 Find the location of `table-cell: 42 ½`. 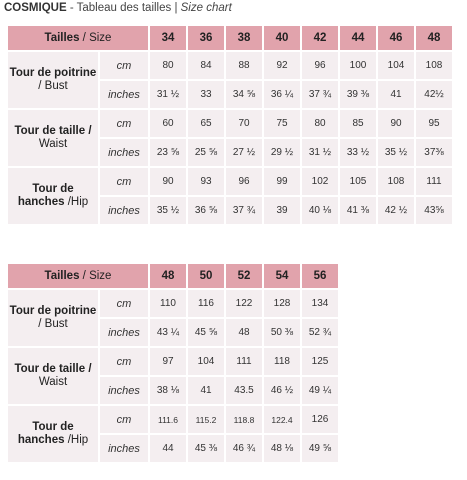

table-cell: 42 ½ is located at coordinates (396, 210).